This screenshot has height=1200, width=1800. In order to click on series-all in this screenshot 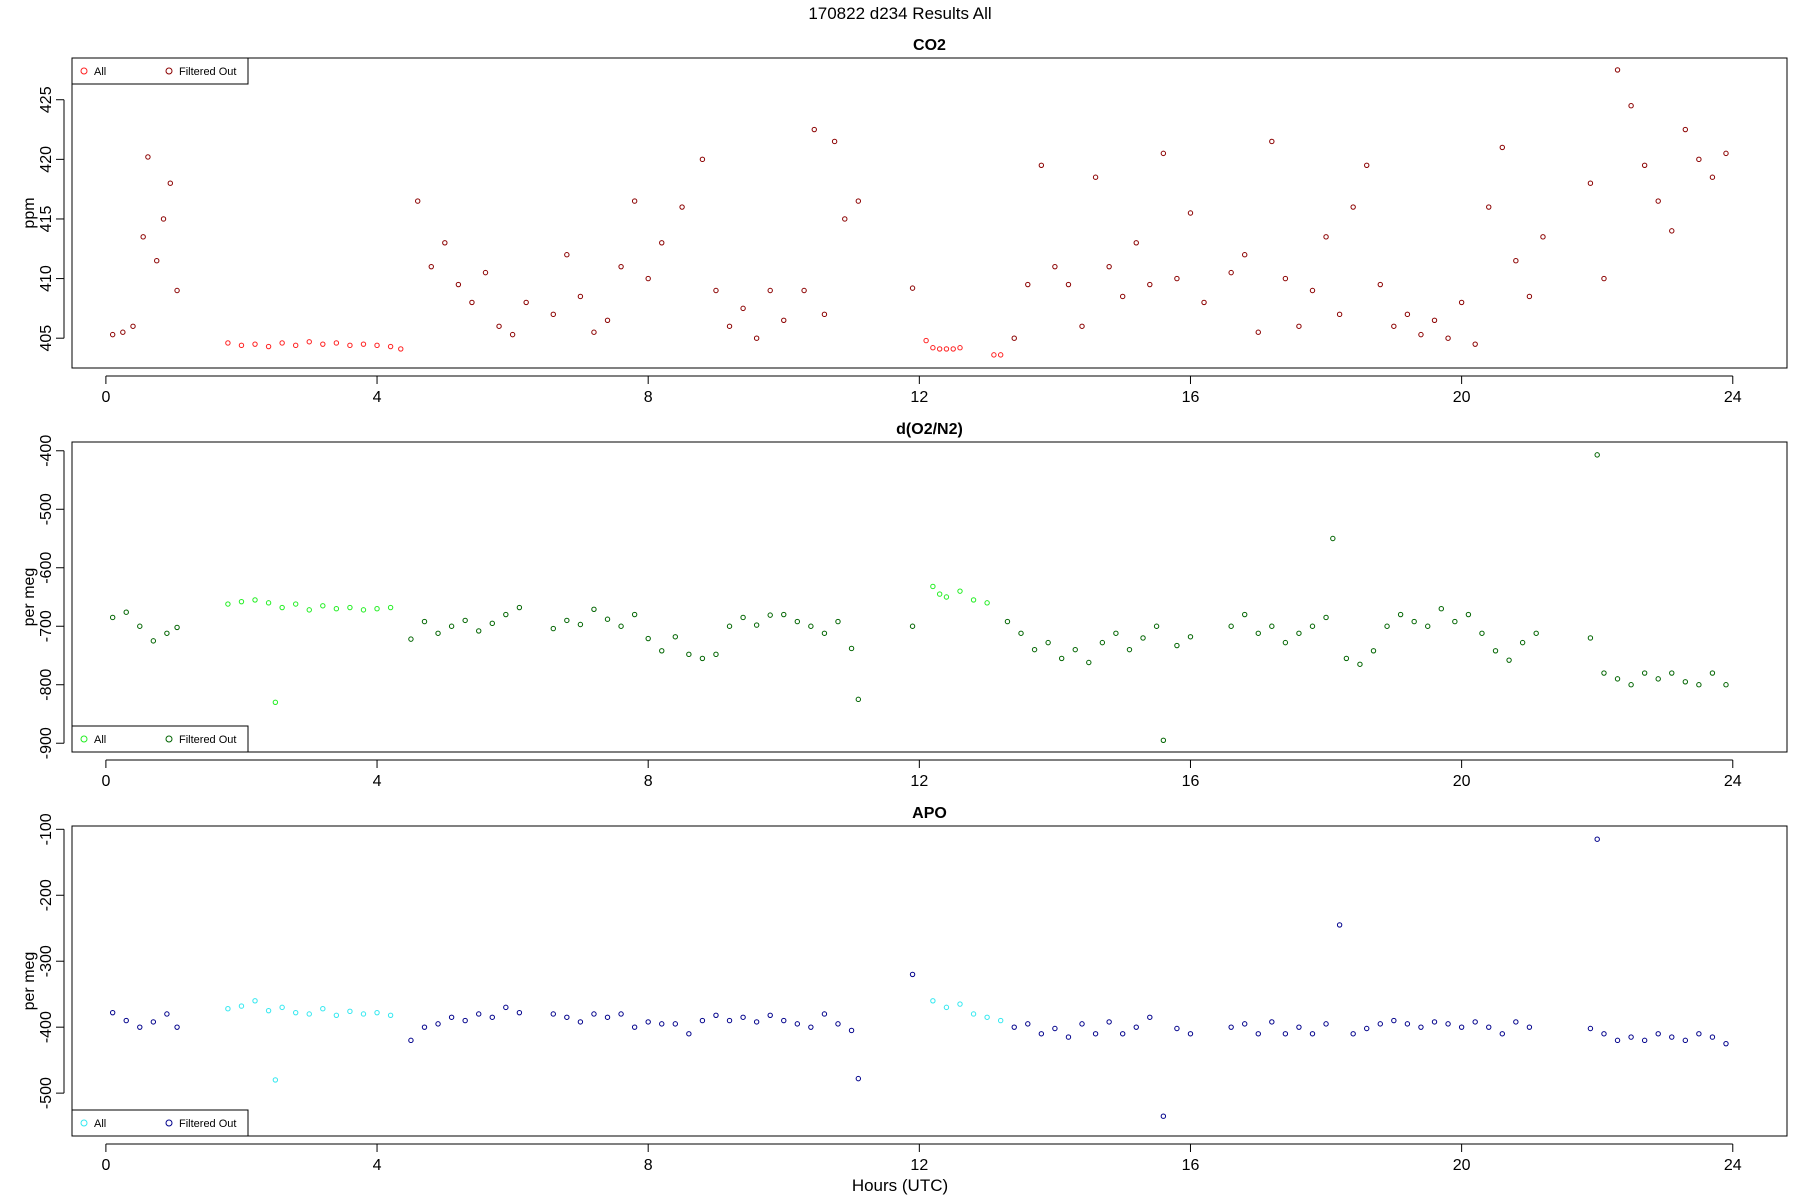, I will do `click(614, 1040)`.